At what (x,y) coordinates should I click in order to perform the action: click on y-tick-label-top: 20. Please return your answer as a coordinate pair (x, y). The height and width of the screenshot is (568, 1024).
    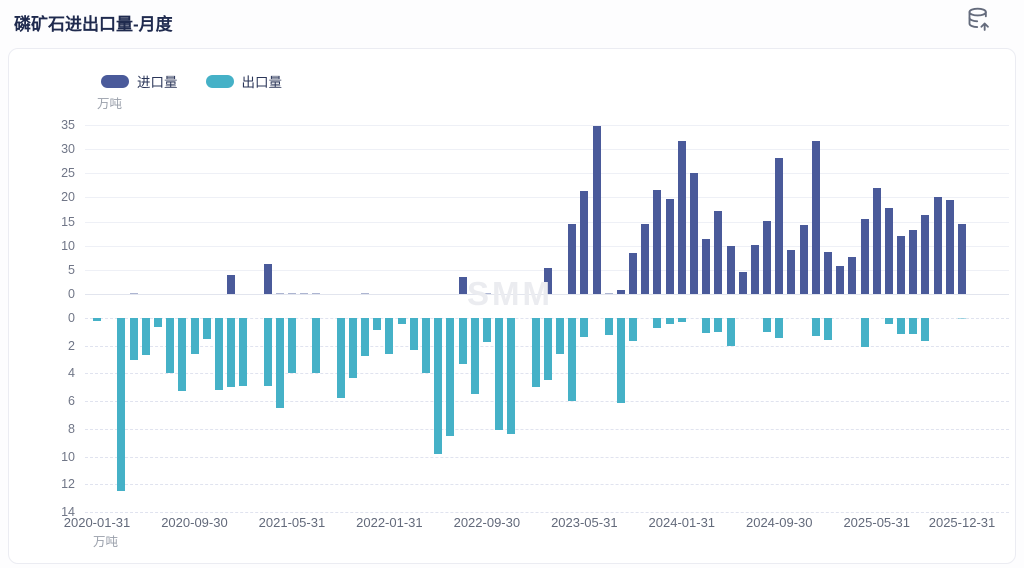
    Looking at the image, I should click on (68, 197).